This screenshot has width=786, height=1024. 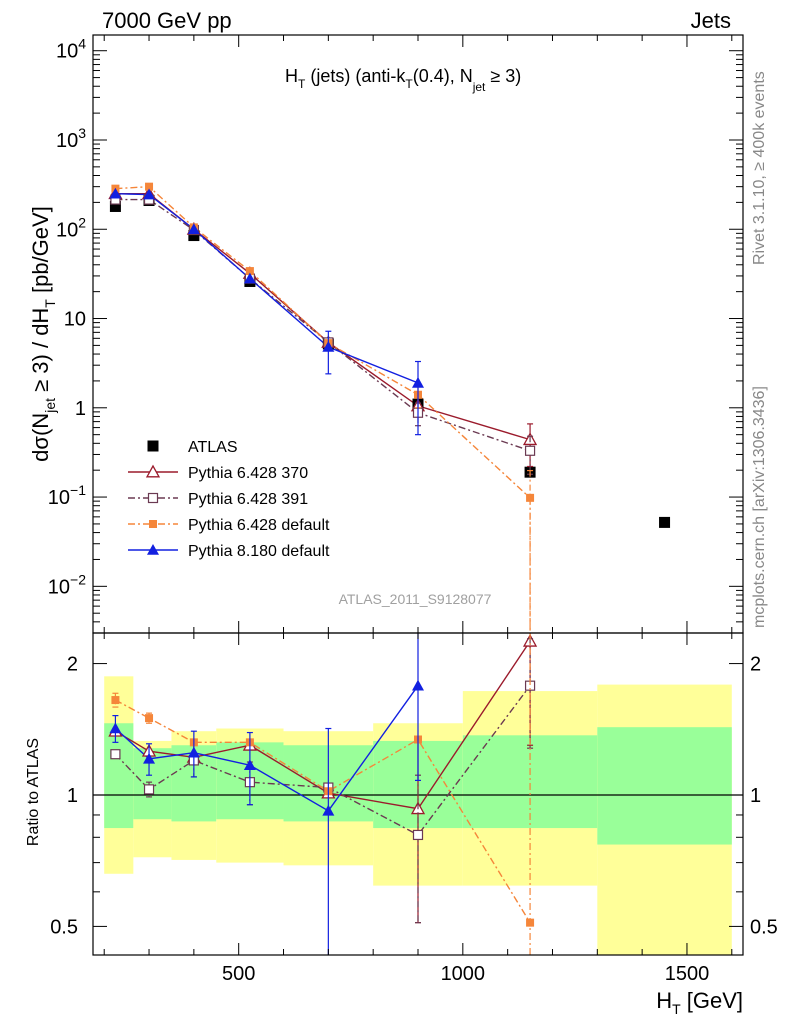 What do you see at coordinates (72, 796) in the screenshot?
I see `y-tick-label-ratio-left: 1` at bounding box center [72, 796].